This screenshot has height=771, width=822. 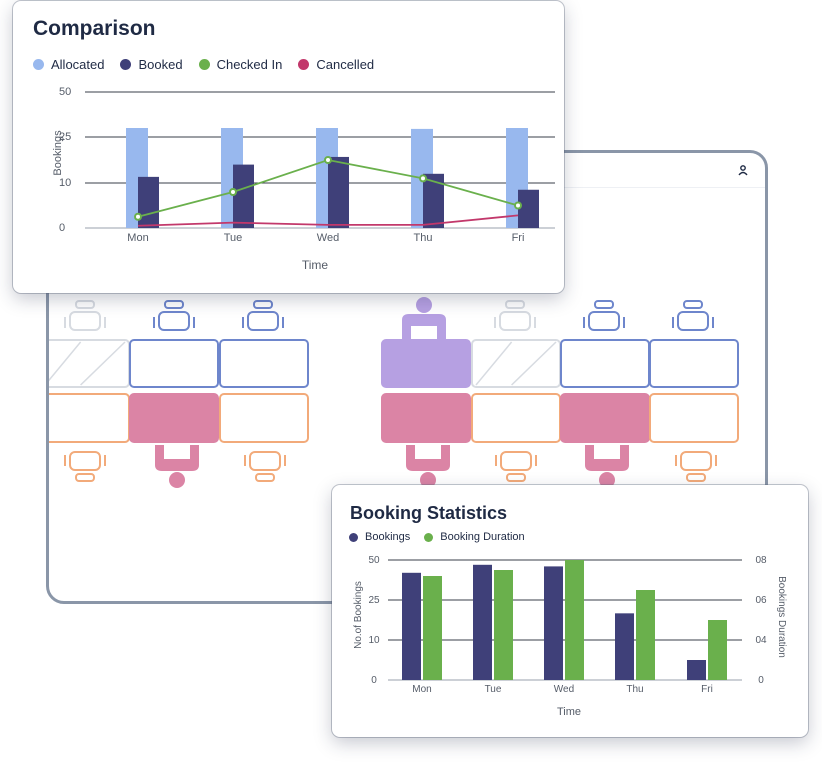 What do you see at coordinates (429, 513) in the screenshot?
I see `booking-statistics-title: Booking Statistics` at bounding box center [429, 513].